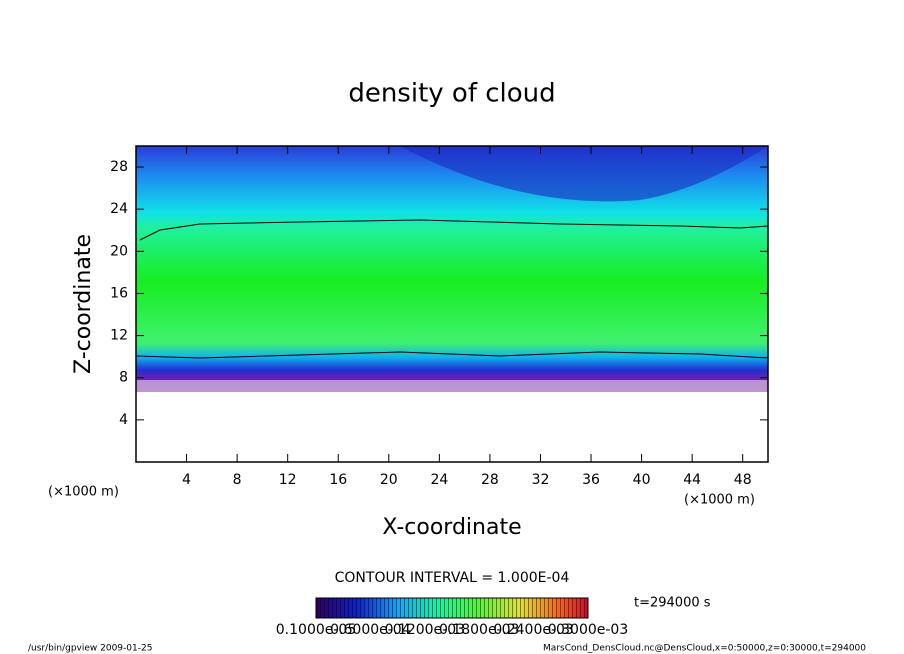 Image resolution: width=904 pixels, height=654 pixels. I want to click on x-tick-label: 24, so click(439, 480).